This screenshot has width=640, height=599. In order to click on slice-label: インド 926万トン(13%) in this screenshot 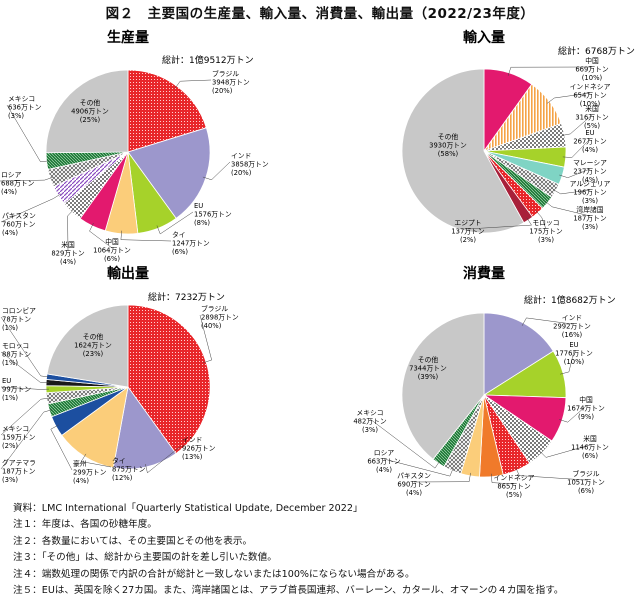, I will do `click(199, 448)`.